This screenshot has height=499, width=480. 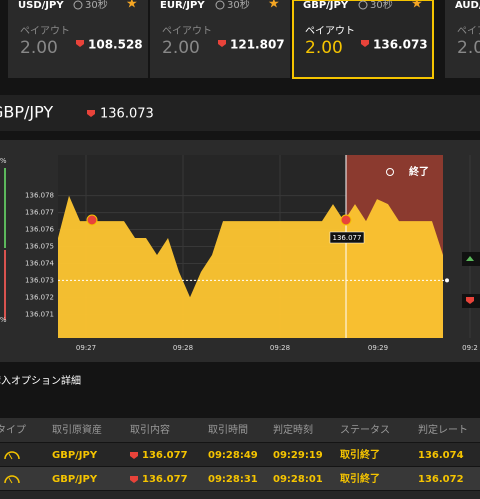 I want to click on table-cell: 09:28:49, so click(x=233, y=455).